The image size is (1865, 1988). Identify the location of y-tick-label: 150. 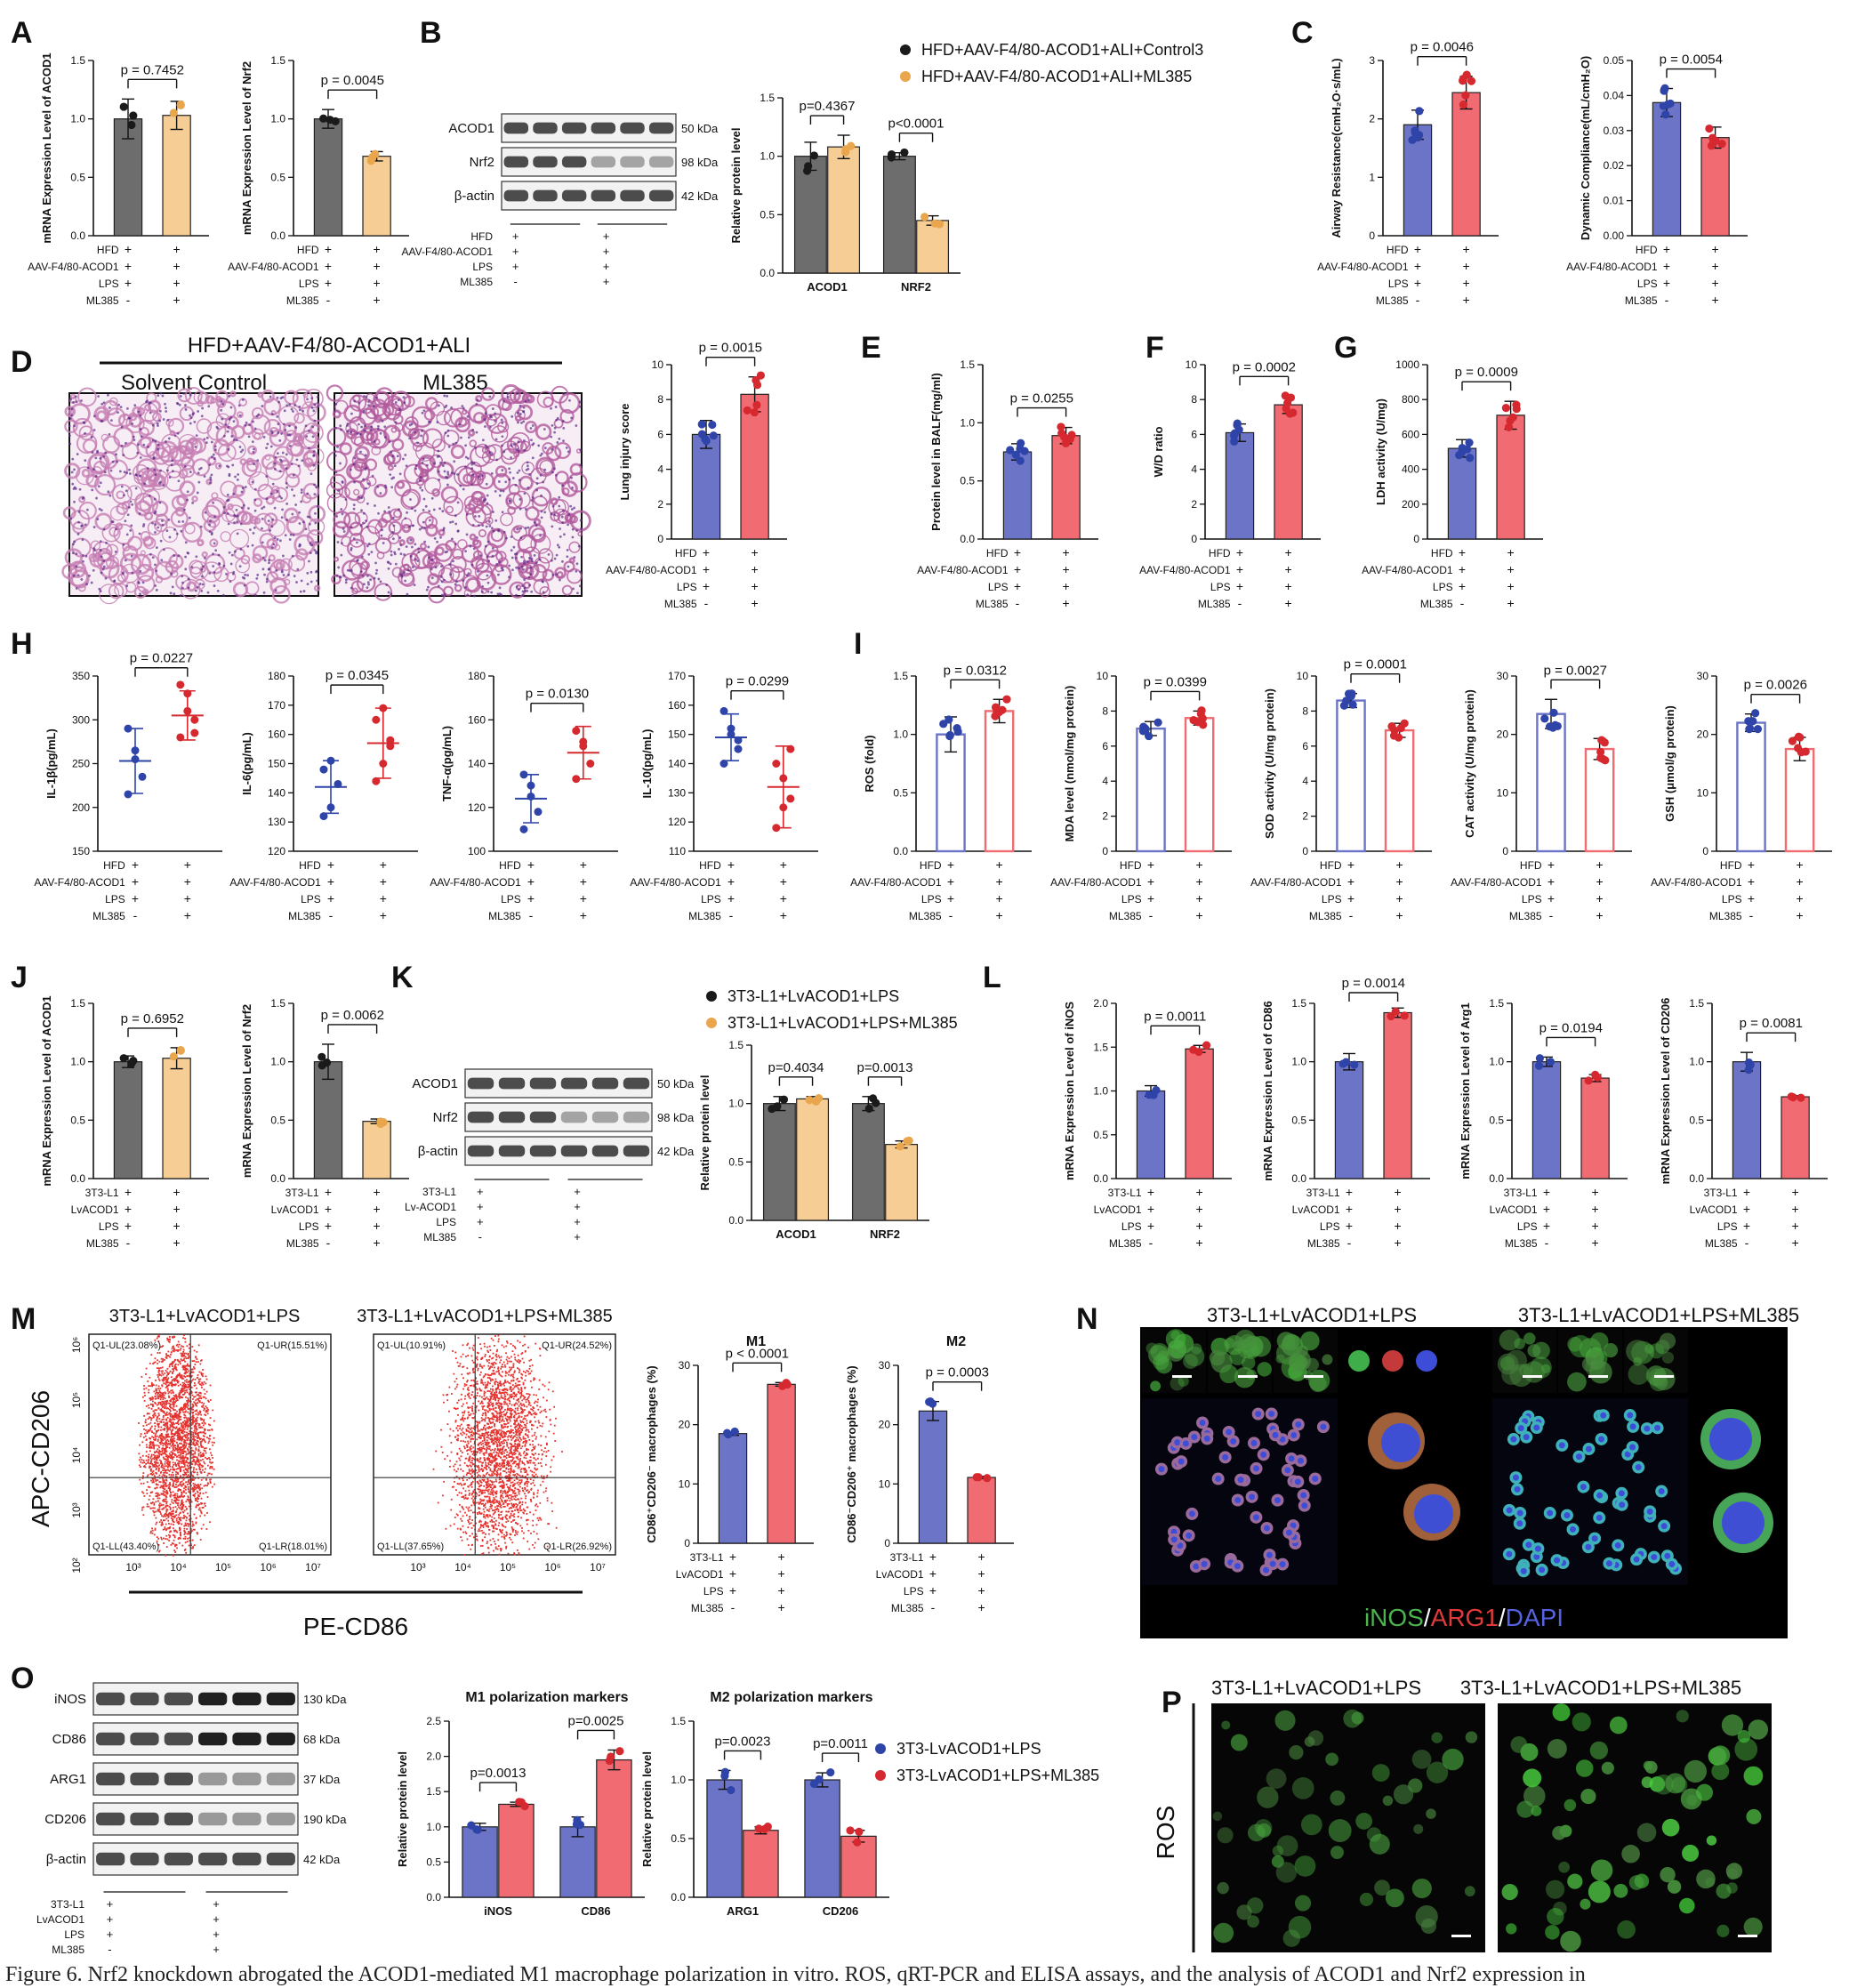
(81, 851).